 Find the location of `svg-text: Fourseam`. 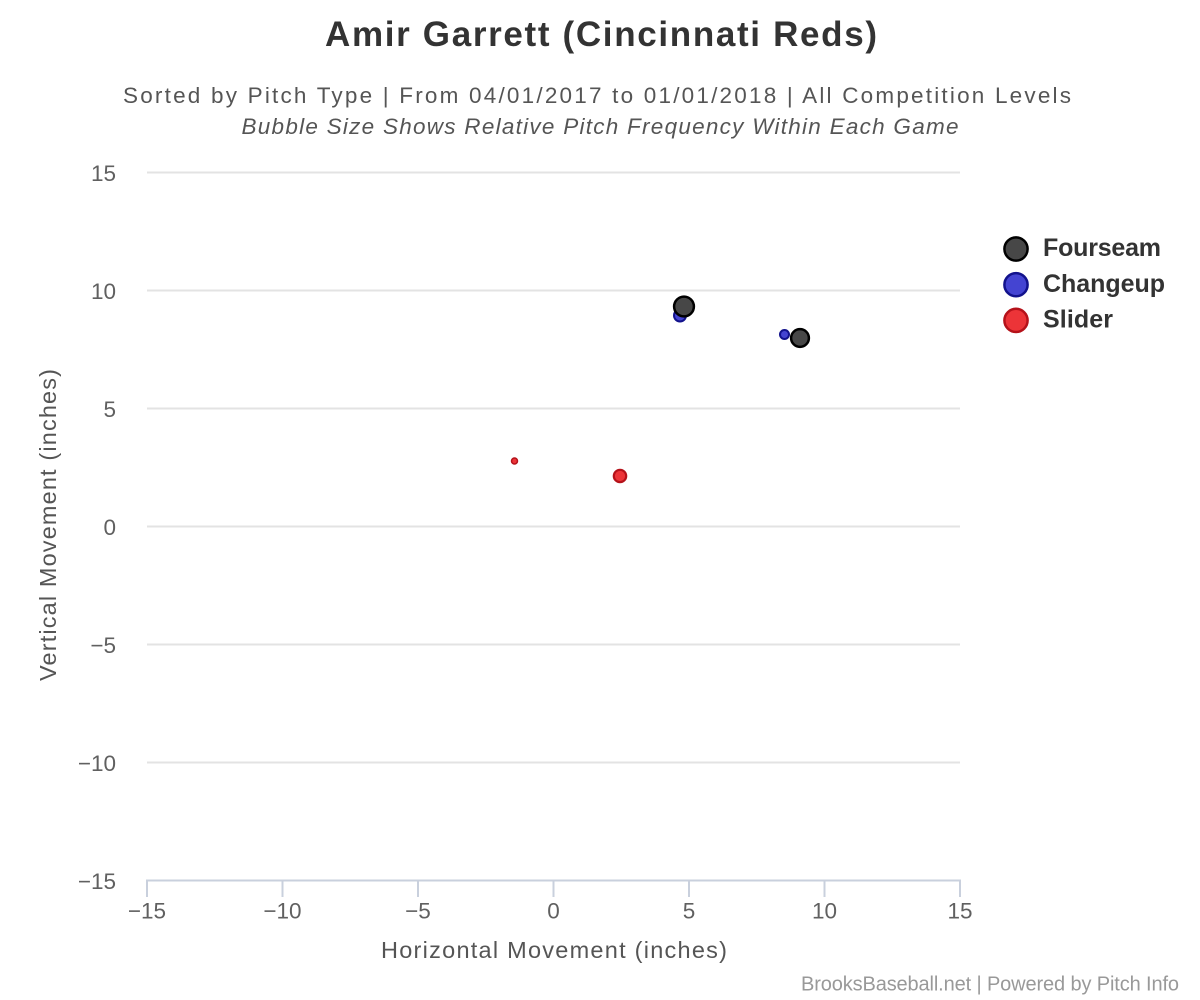

svg-text: Fourseam is located at coordinates (1102, 248).